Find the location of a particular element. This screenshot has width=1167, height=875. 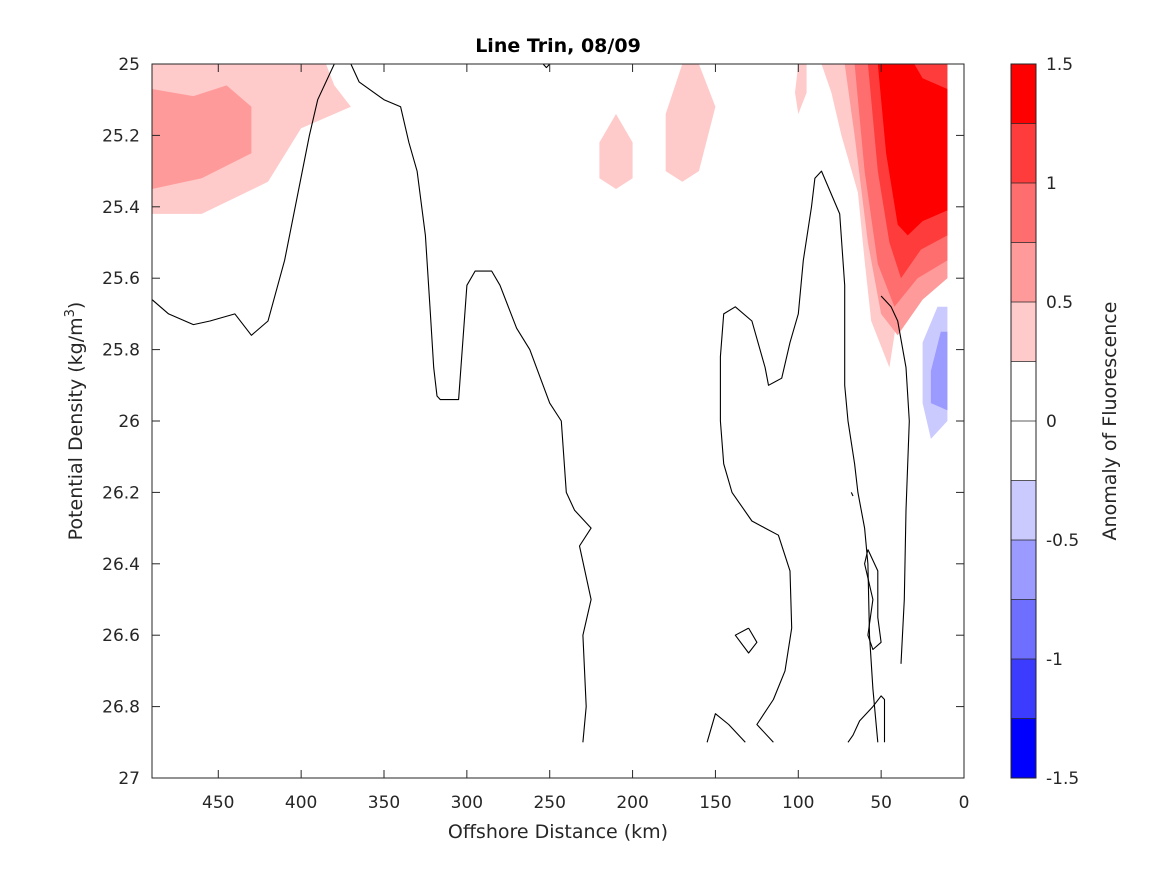

x-tick-label-50: 50 is located at coordinates (881, 803).